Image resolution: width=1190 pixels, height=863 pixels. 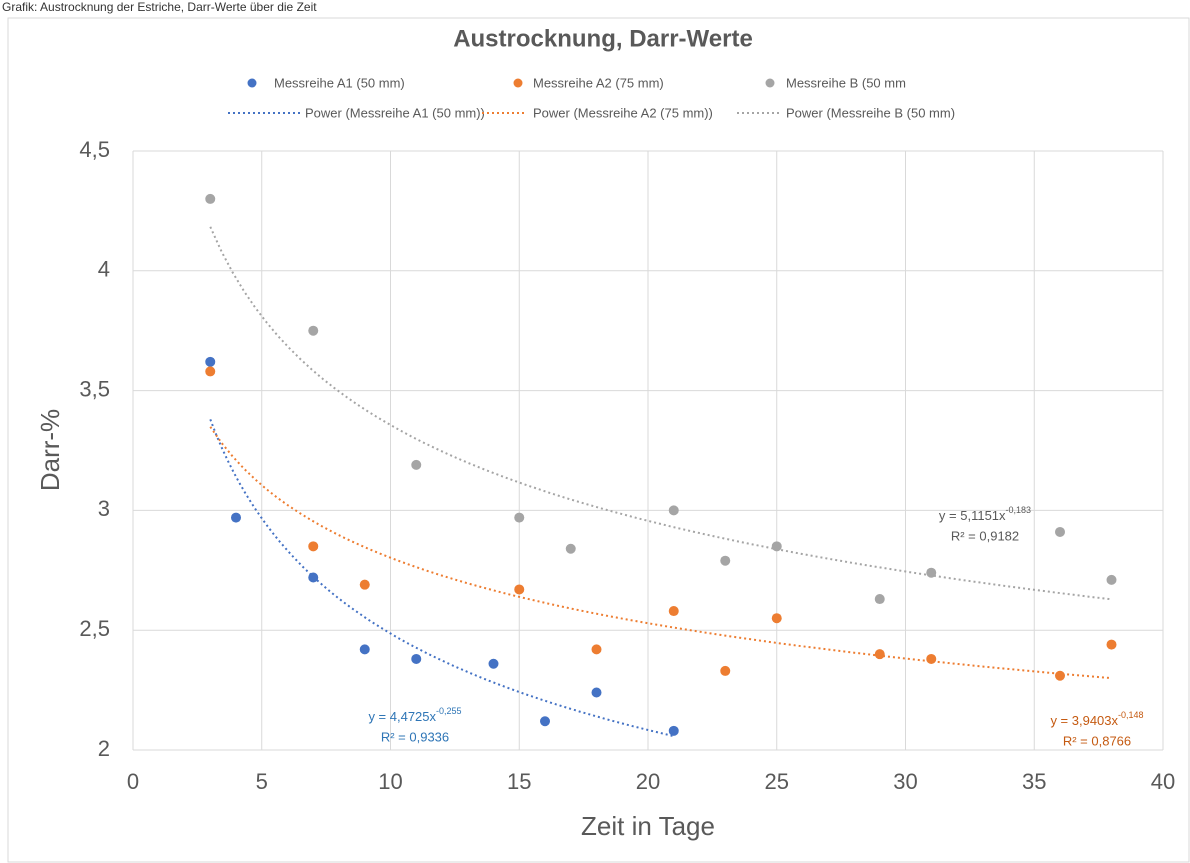 What do you see at coordinates (1097, 740) in the screenshot?
I see `trend-r2: R² = 0,8766` at bounding box center [1097, 740].